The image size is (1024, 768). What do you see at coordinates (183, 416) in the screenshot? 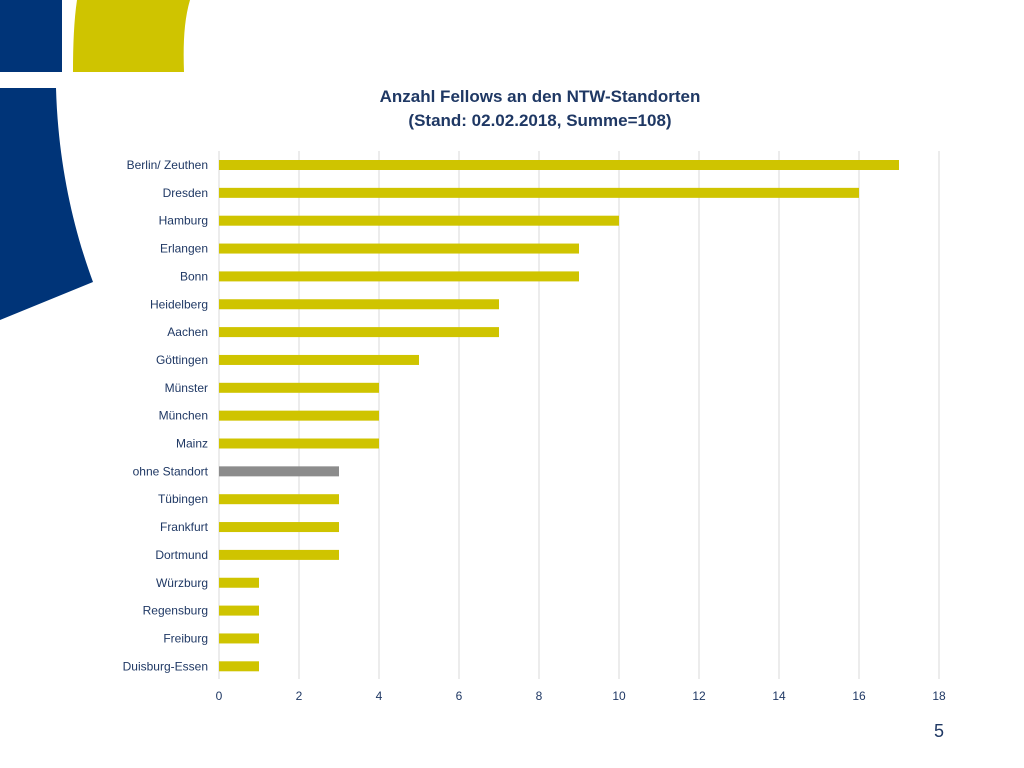
I see `category-label: München` at bounding box center [183, 416].